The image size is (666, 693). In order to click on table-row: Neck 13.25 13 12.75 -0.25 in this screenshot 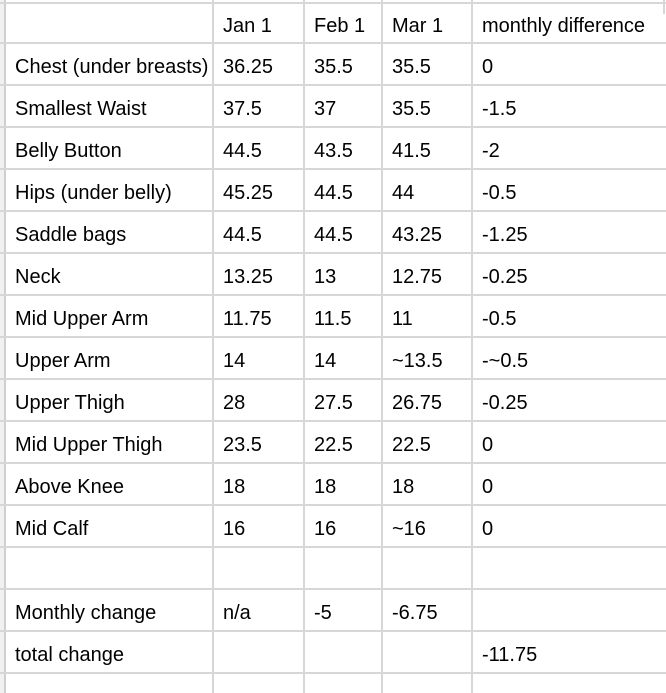, I will do `click(333, 275)`.